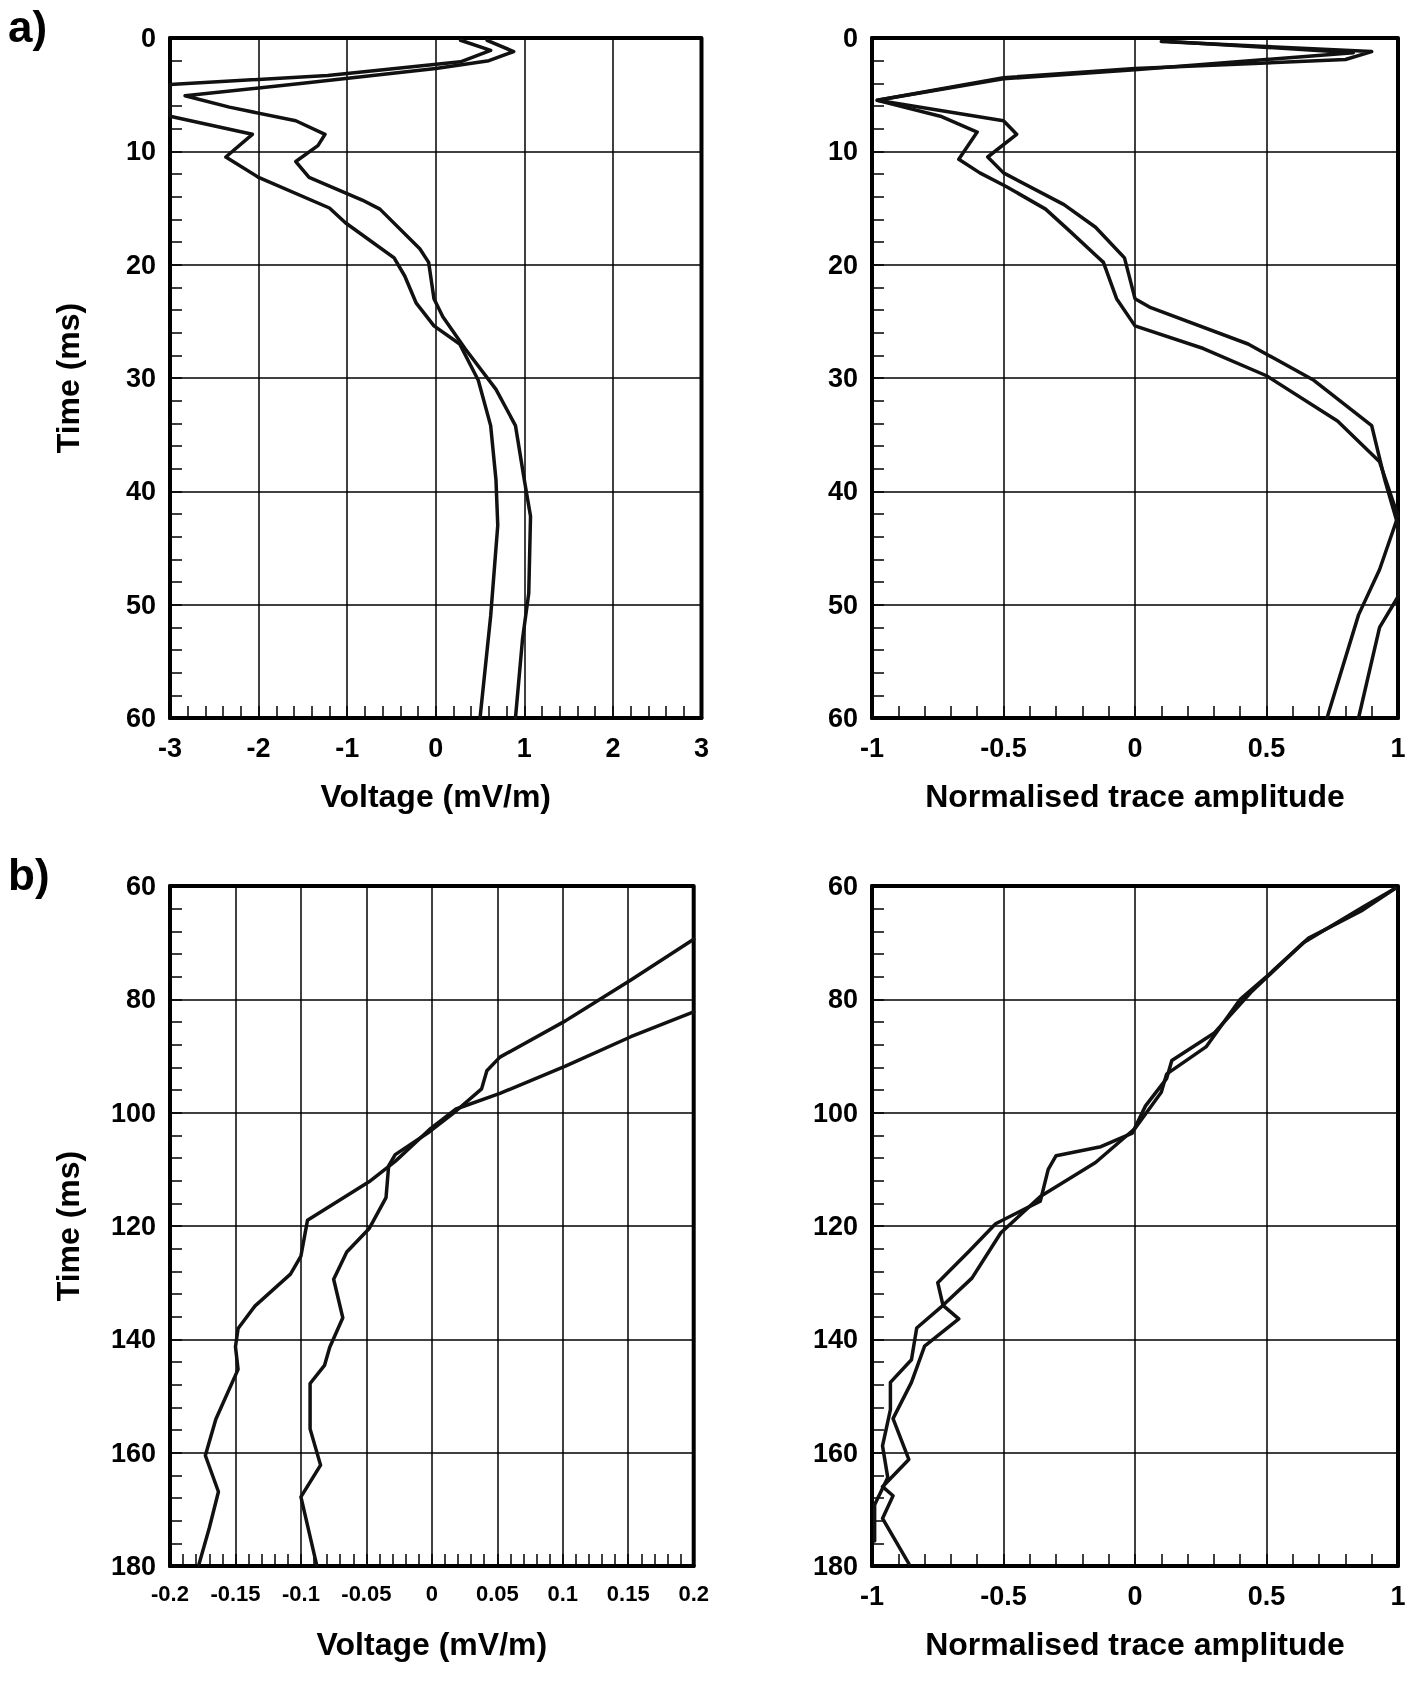  Describe the element at coordinates (701, 747) in the screenshot. I see `x-tick-label: 3` at that location.